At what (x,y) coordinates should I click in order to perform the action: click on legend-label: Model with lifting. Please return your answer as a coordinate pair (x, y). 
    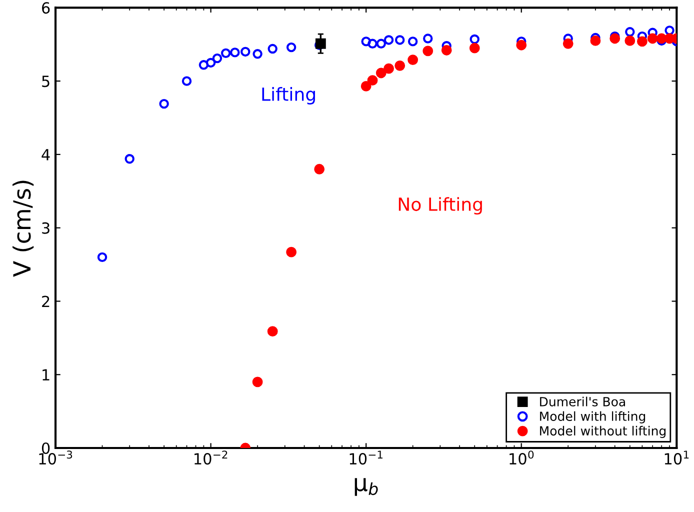
    Looking at the image, I should click on (593, 417).